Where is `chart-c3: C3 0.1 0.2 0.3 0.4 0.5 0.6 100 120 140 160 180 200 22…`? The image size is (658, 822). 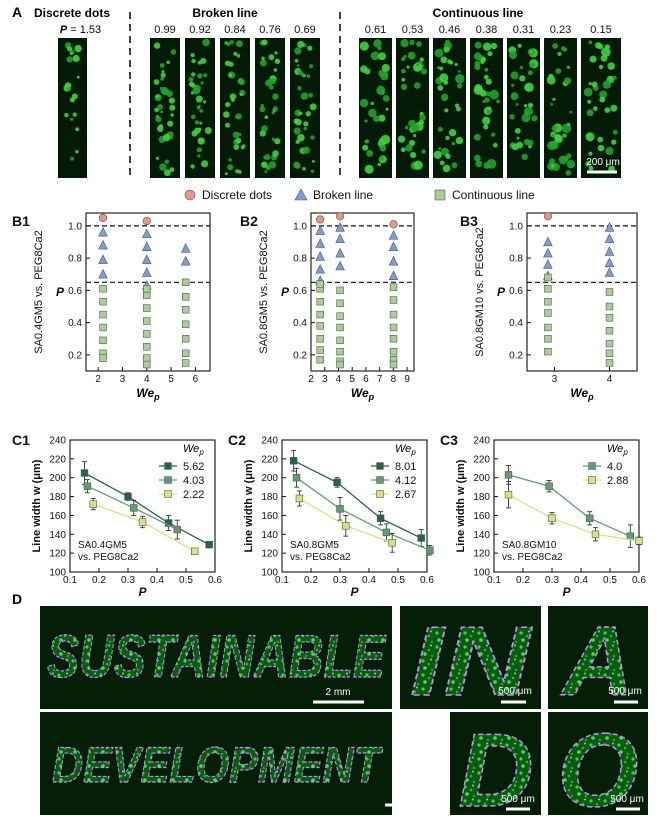
chart-c3: C3 0.1 0.2 0.3 0.4 0.5 0.6 100 120 140 160 180 200 22… is located at coordinates (543, 515).